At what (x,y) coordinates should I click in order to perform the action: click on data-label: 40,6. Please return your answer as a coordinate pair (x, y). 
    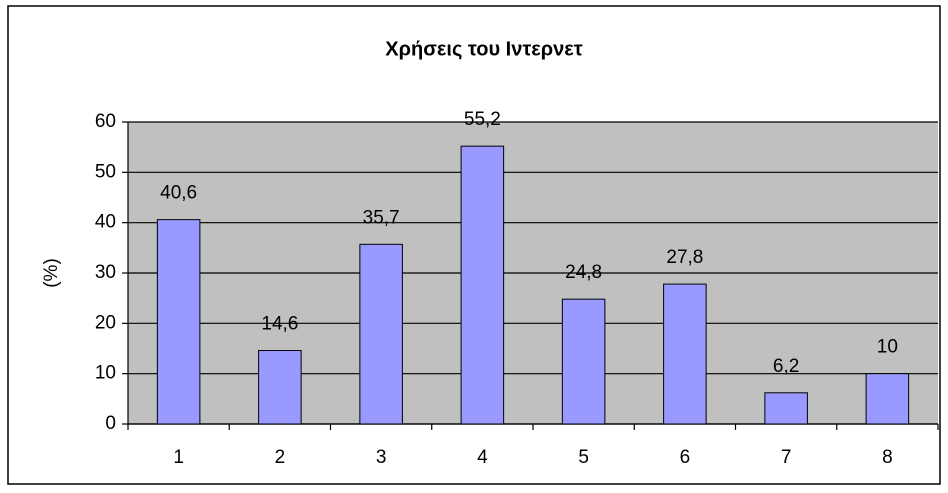
    Looking at the image, I should click on (178, 193).